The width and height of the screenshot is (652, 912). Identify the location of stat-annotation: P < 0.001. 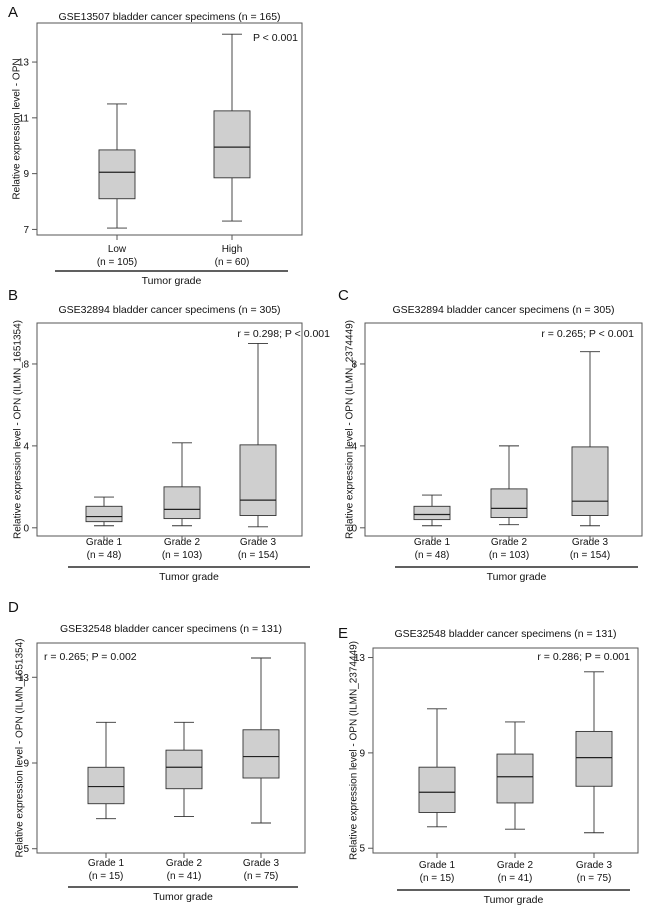
(275, 38).